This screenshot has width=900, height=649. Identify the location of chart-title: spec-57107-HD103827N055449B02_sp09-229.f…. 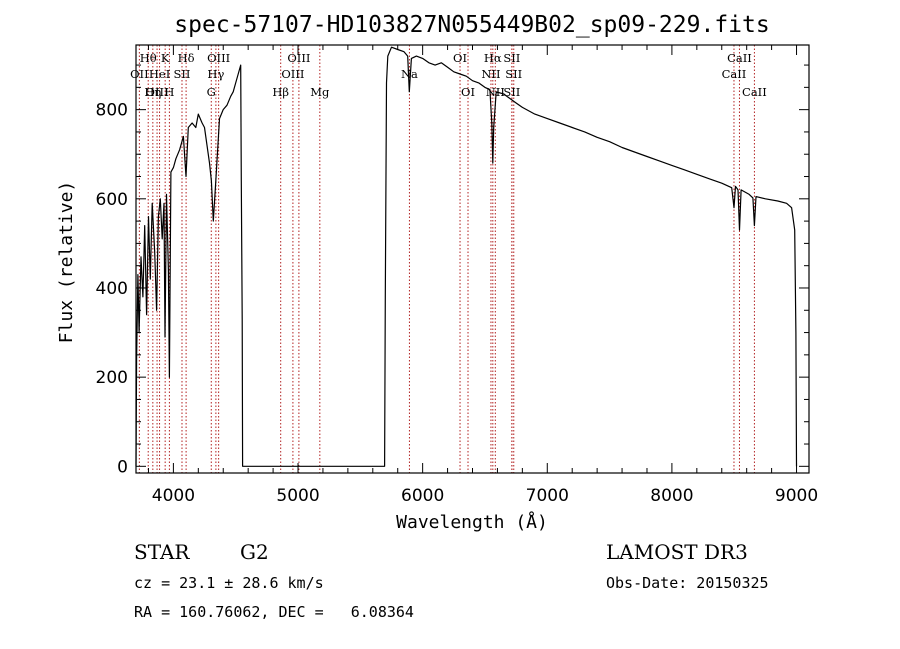
(471, 25).